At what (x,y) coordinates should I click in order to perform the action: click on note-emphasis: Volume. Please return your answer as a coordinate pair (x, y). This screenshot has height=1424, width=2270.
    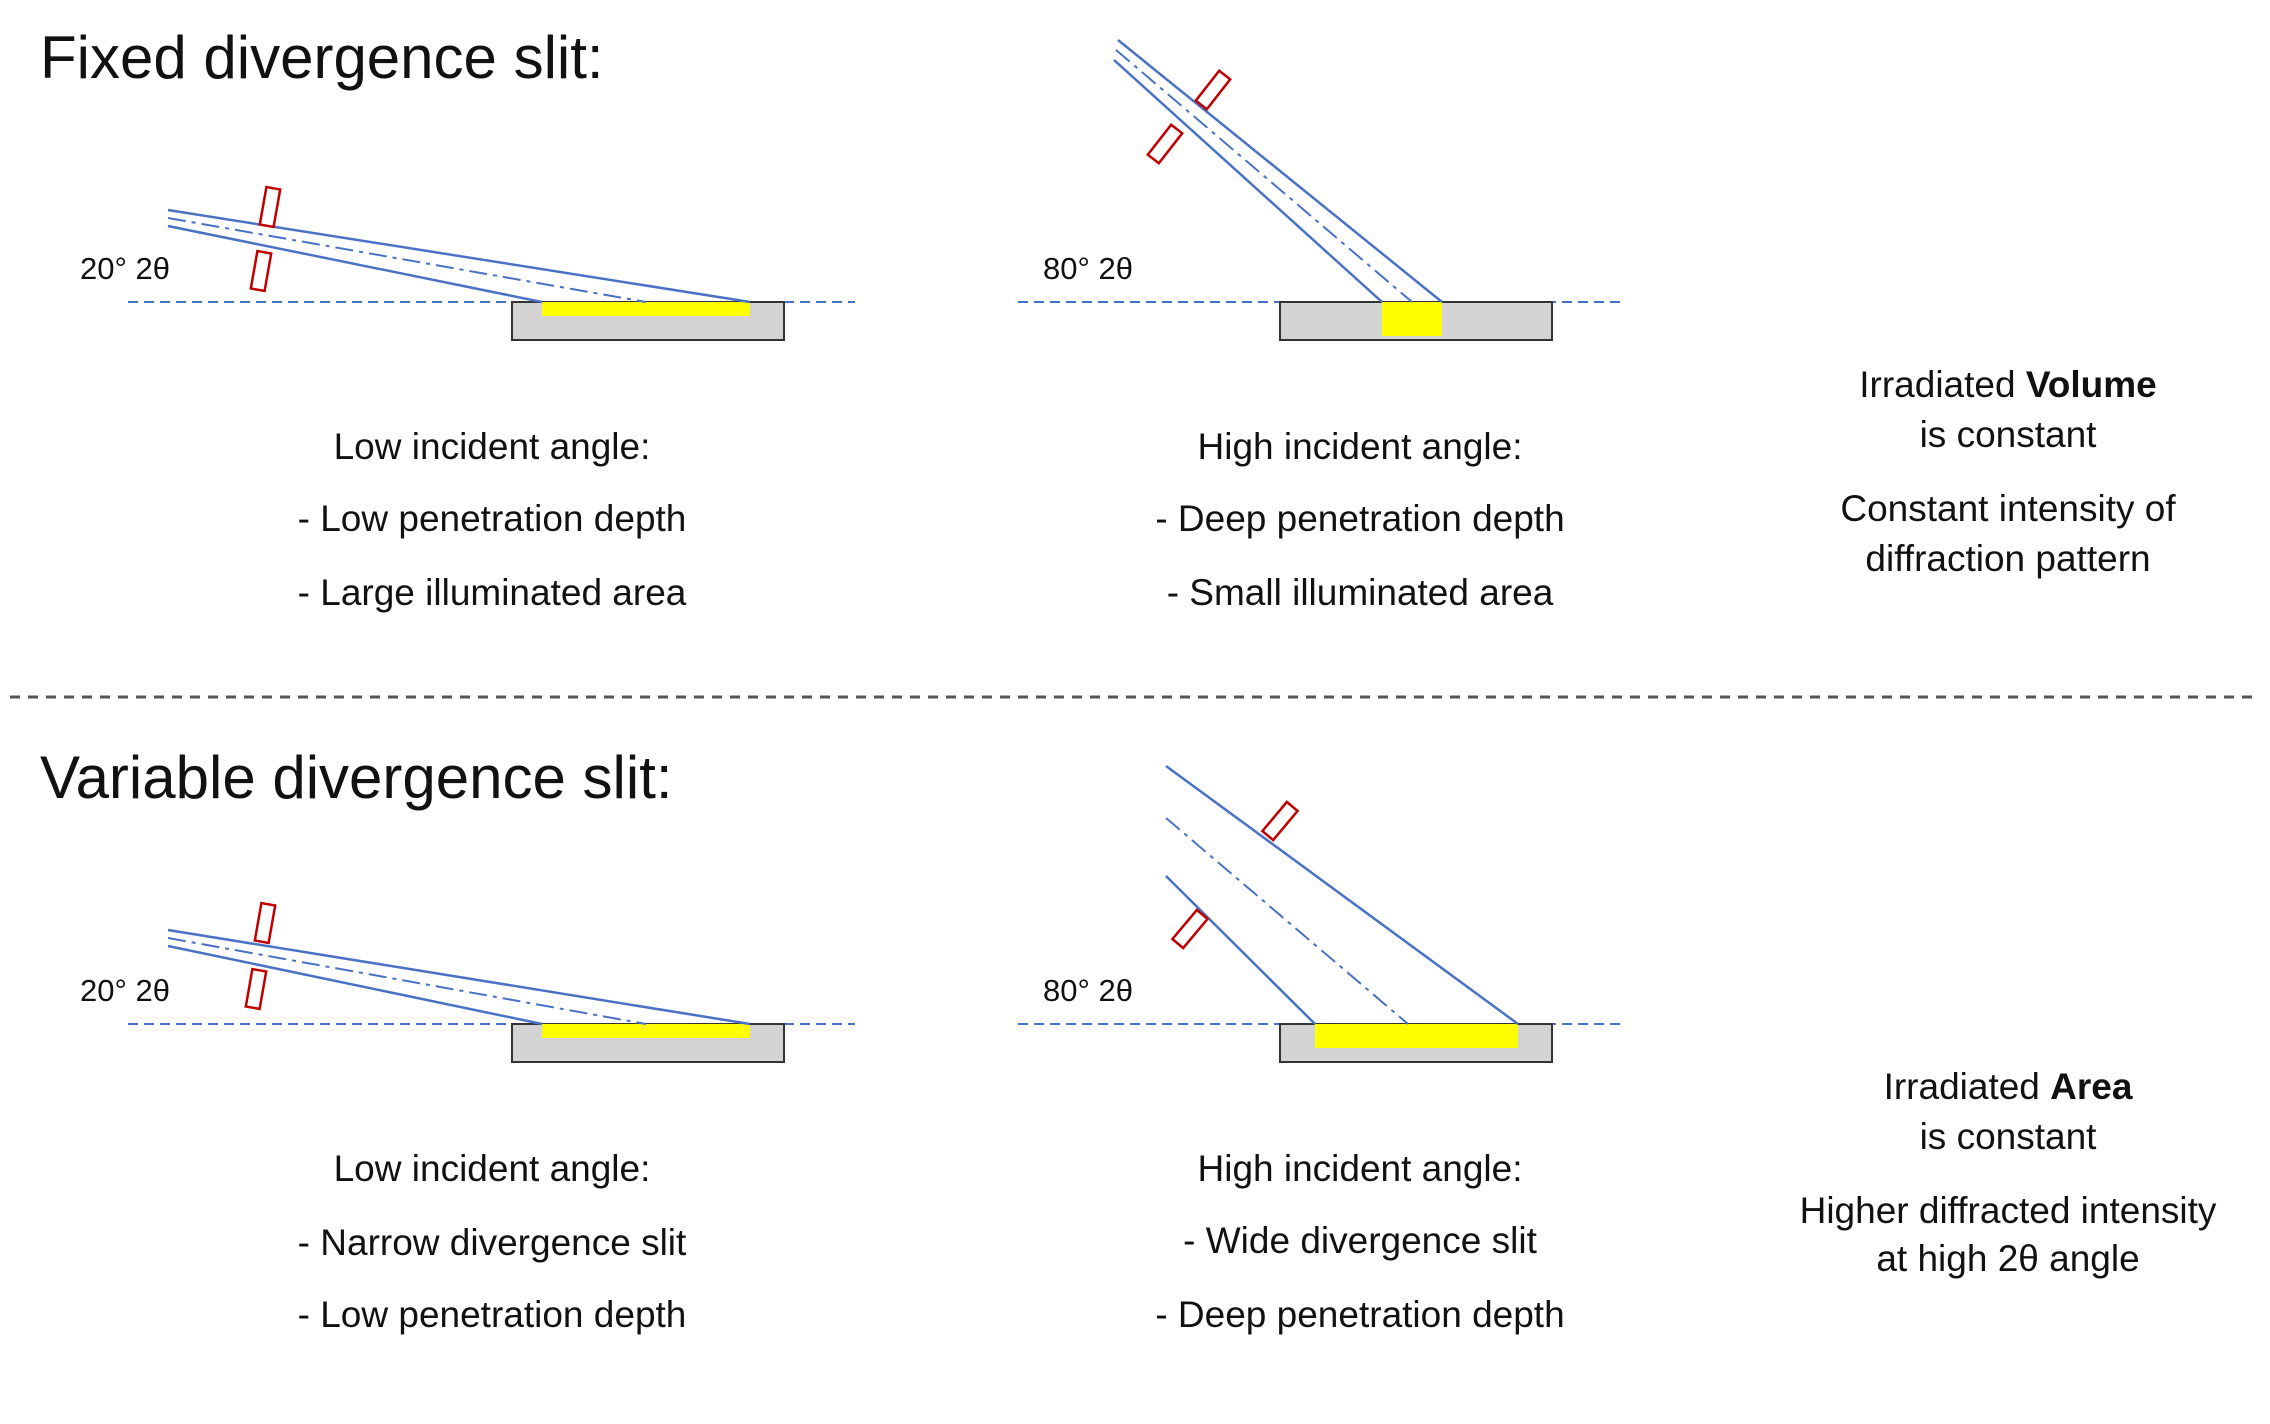
    Looking at the image, I should click on (2091, 384).